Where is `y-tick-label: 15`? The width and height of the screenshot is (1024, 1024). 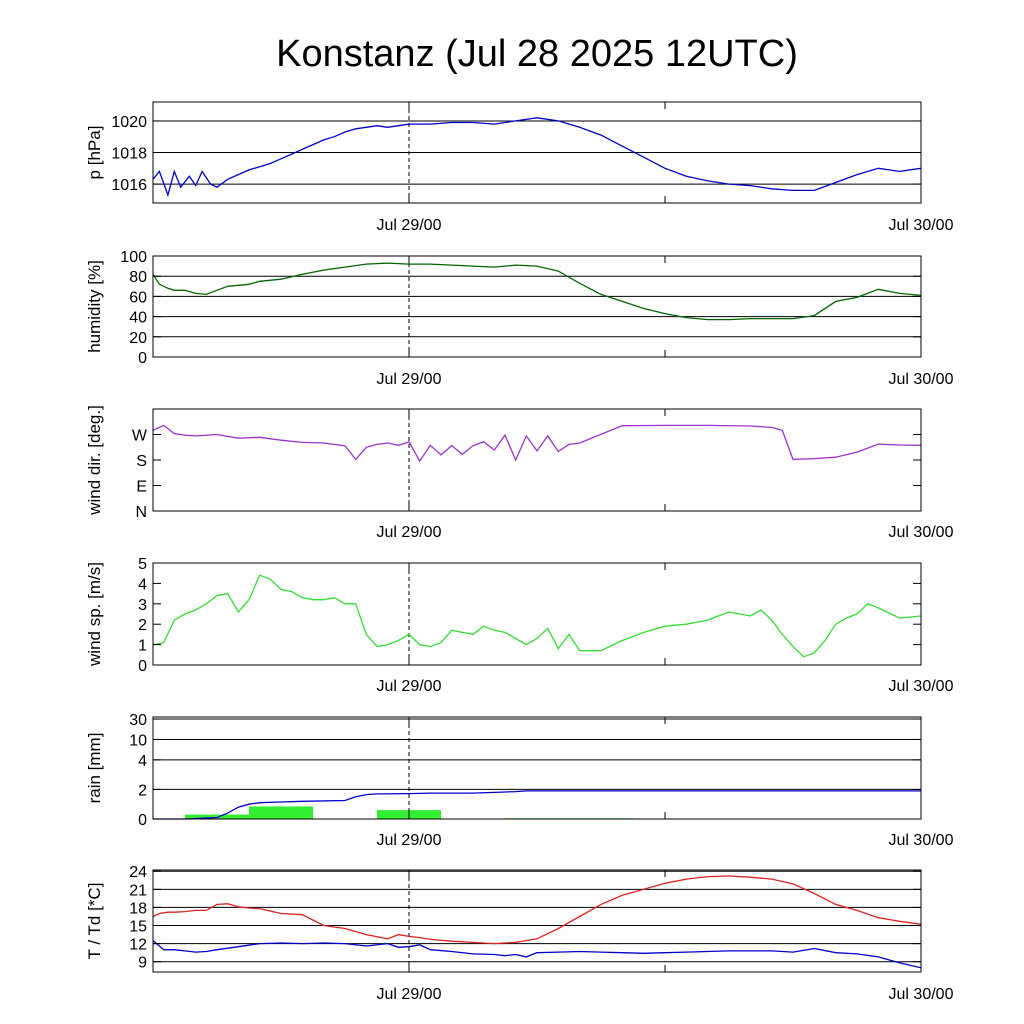
y-tick-label: 15 is located at coordinates (138, 927).